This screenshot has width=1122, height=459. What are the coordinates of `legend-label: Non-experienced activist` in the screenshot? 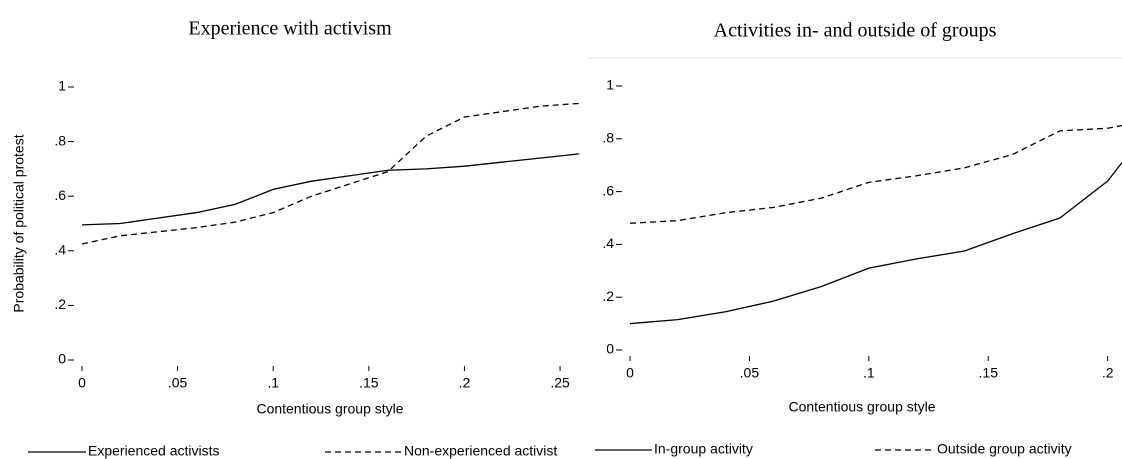 It's located at (480, 451).